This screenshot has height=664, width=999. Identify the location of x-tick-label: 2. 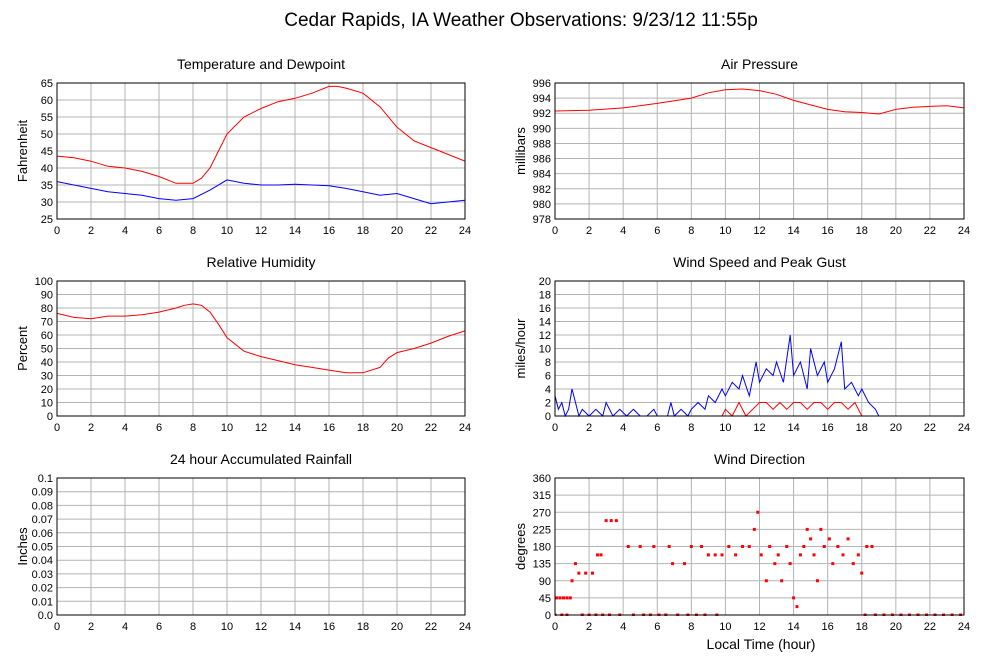
(91, 627).